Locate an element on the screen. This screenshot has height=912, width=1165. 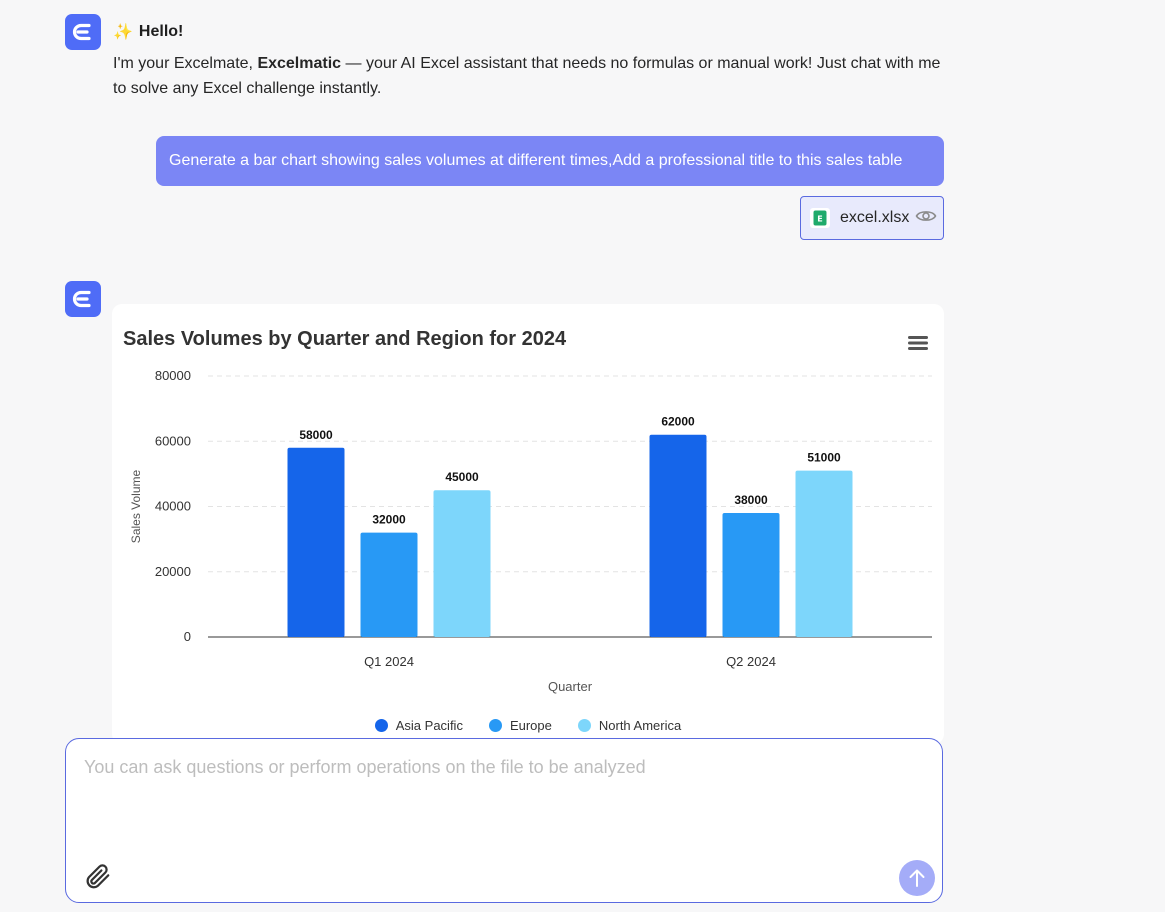
legend-item: Europe is located at coordinates (520, 725).